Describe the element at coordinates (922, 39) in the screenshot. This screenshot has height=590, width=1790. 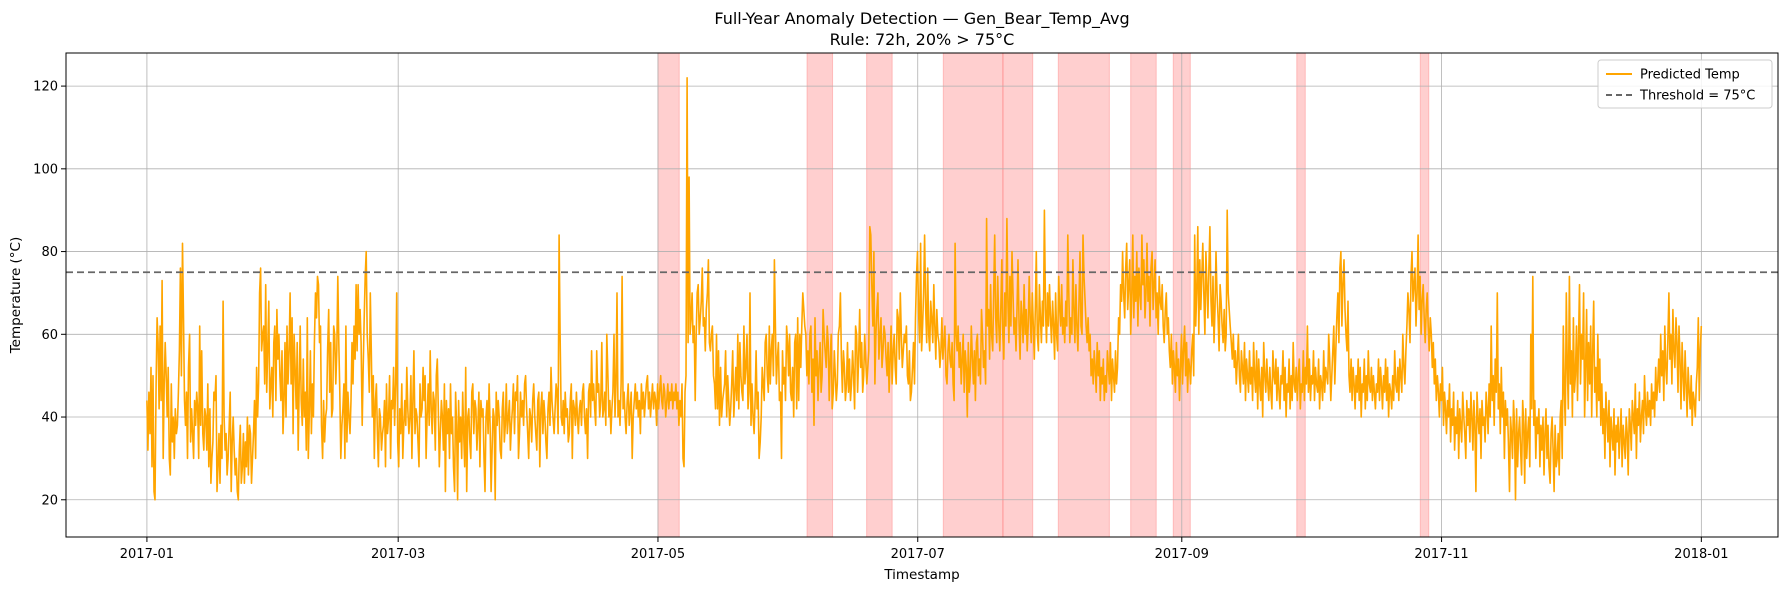
I see `chart-subtitle: Rule: 72h, 20% > 75°C` at that location.